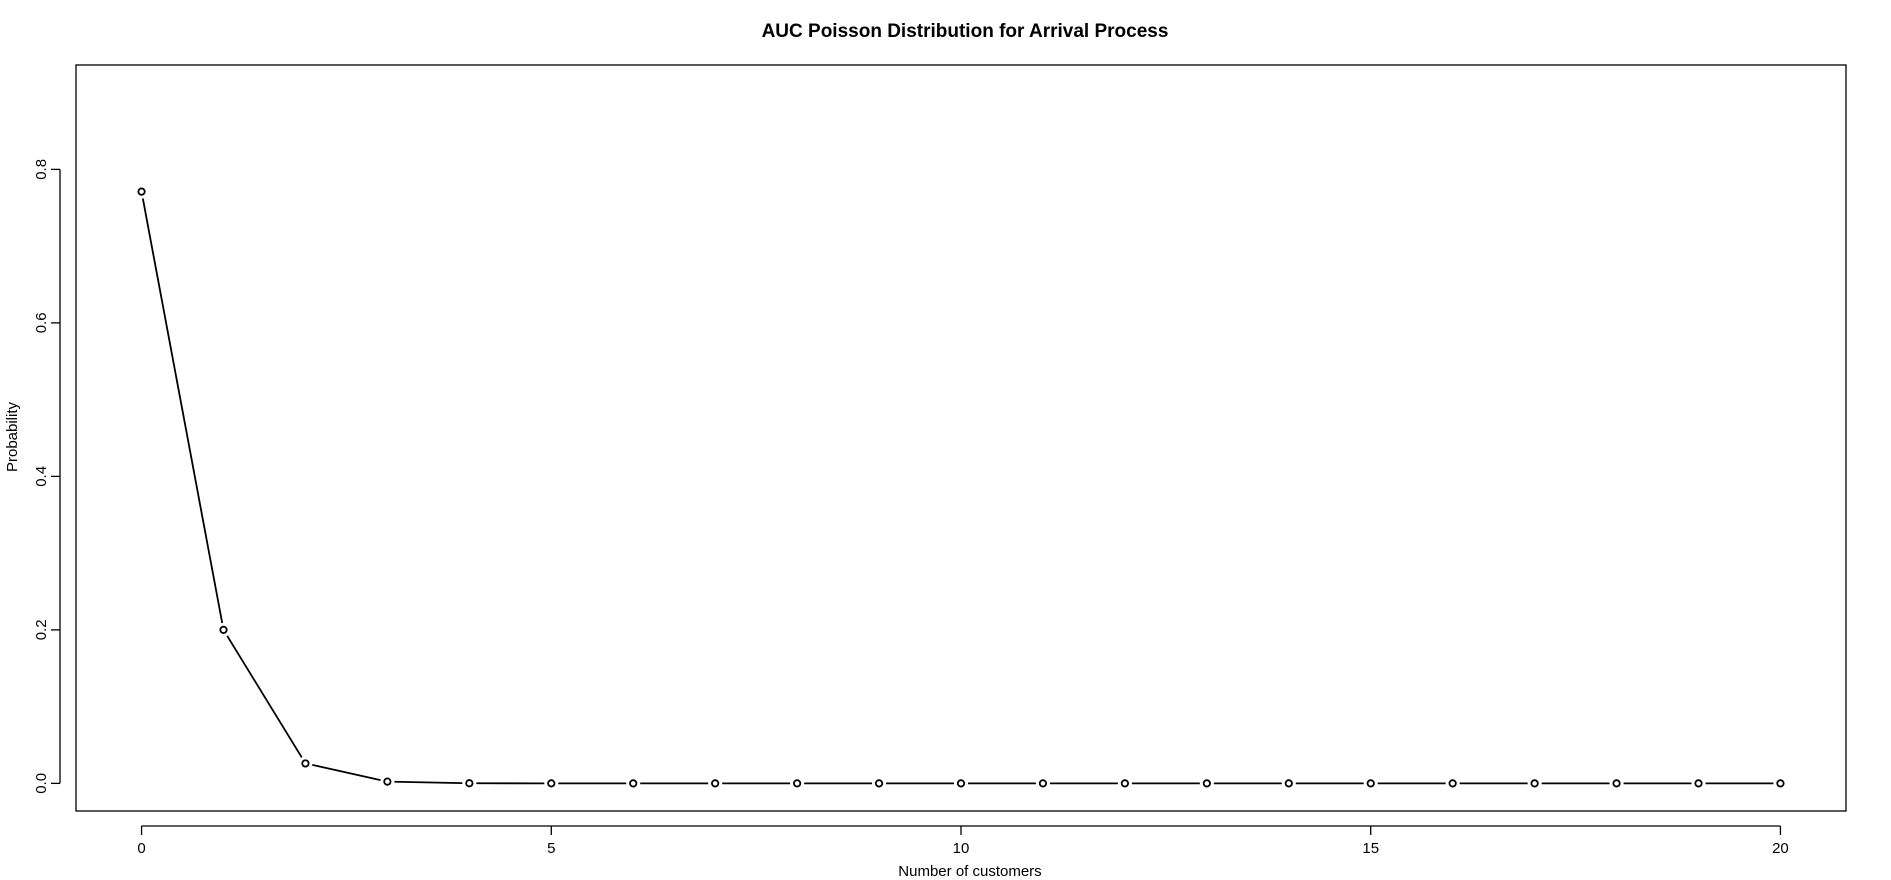  Describe the element at coordinates (41, 476) in the screenshot. I see `y-tick-label: 0.4` at that location.